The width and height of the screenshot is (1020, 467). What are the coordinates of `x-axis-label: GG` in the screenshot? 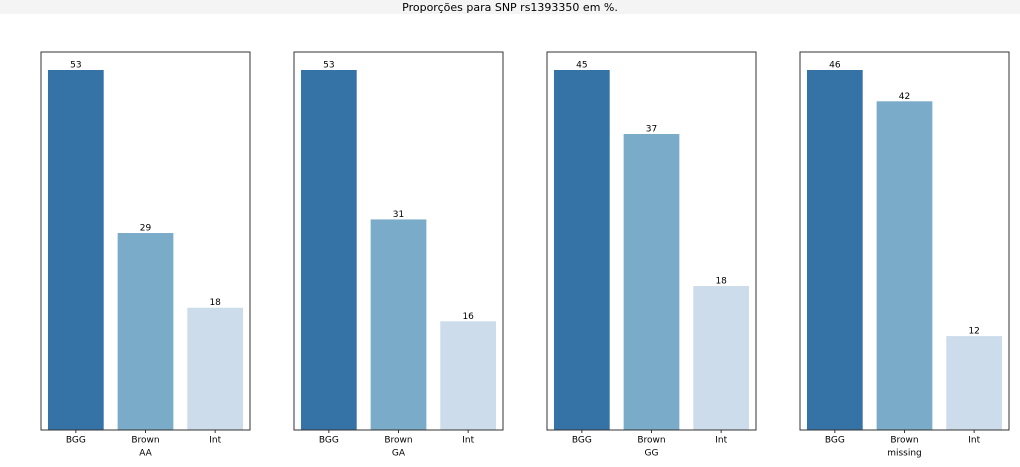 It's located at (652, 454).